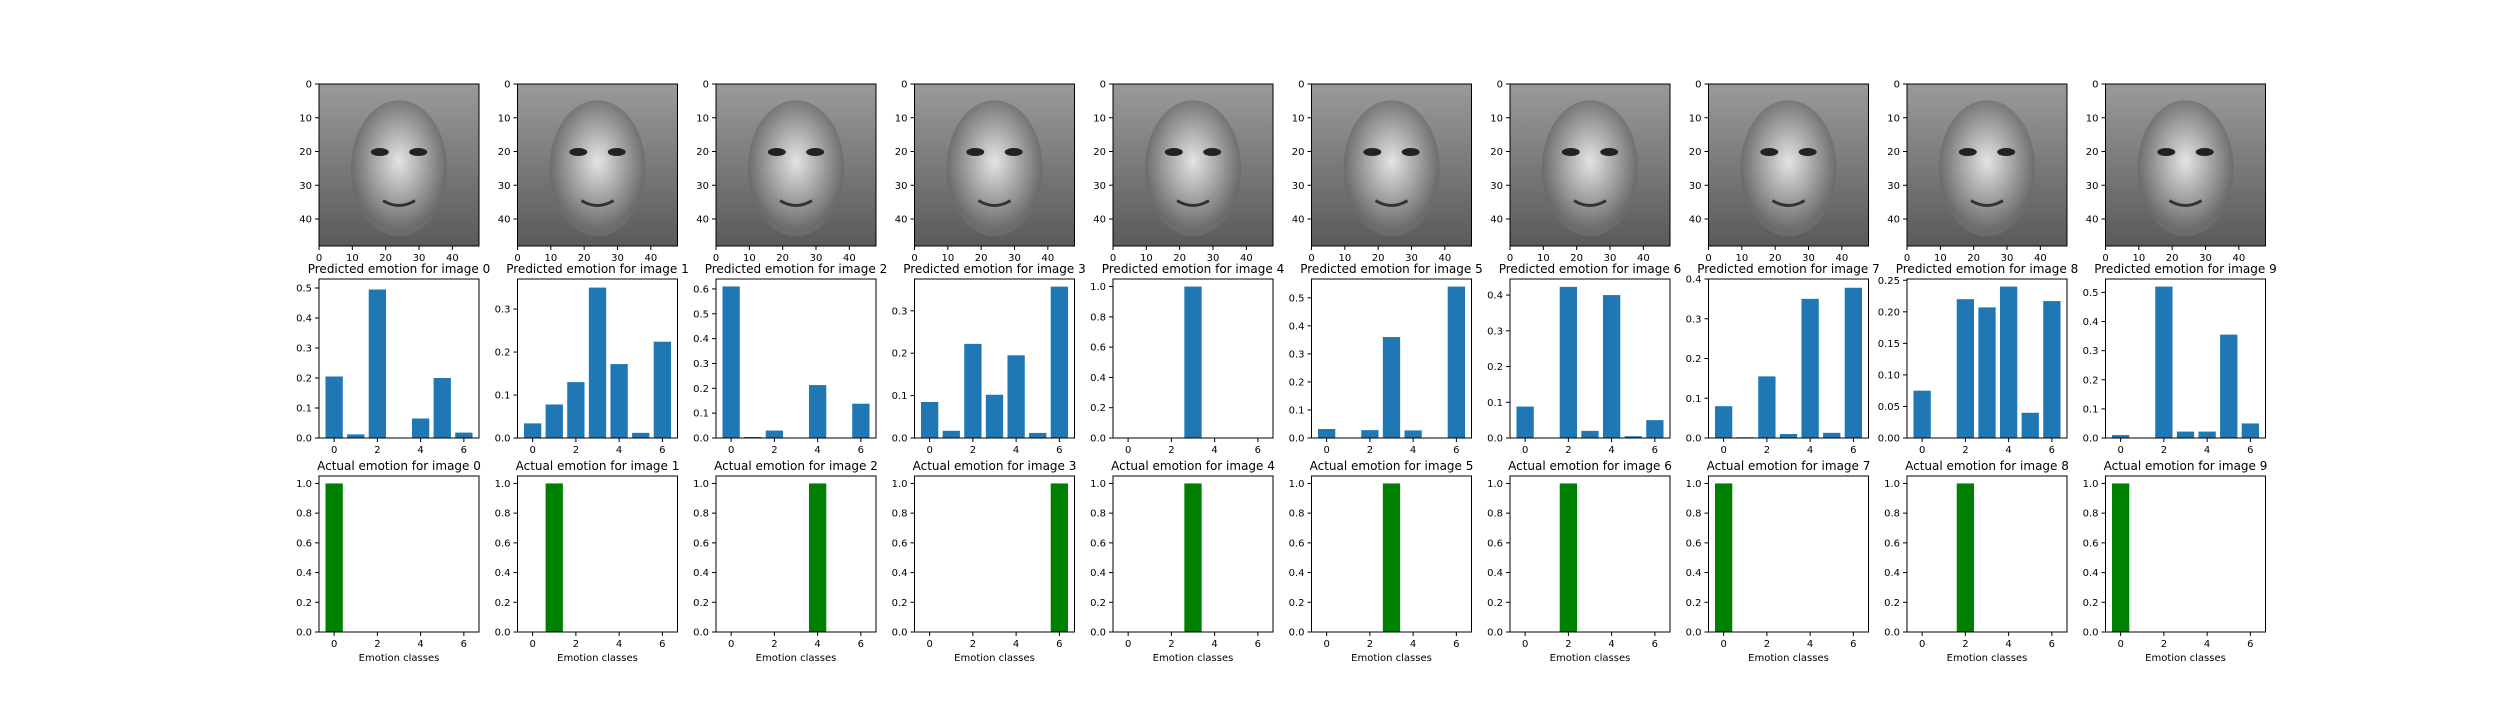 This screenshot has height=720, width=2520. What do you see at coordinates (774, 450) in the screenshot?
I see `predicted-x-tick-label: 2` at bounding box center [774, 450].